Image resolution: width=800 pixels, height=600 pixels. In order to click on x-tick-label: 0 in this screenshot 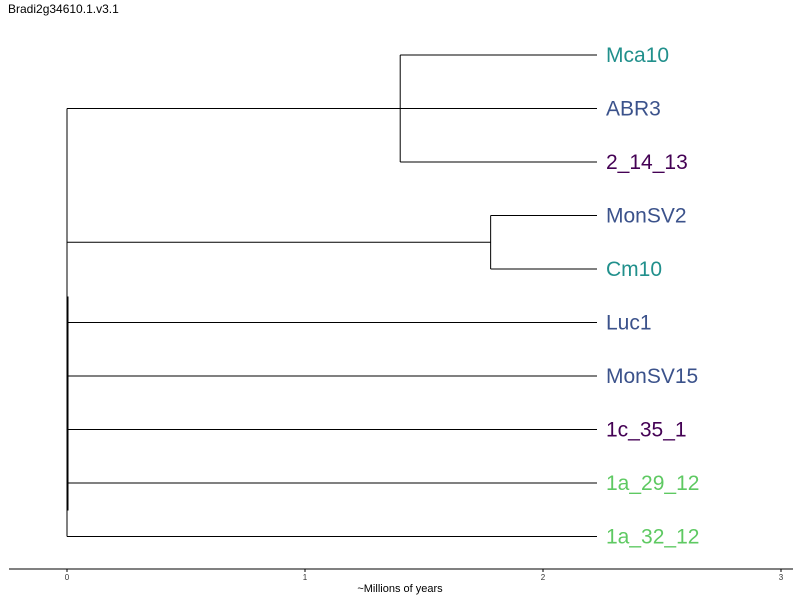, I will do `click(67, 577)`.